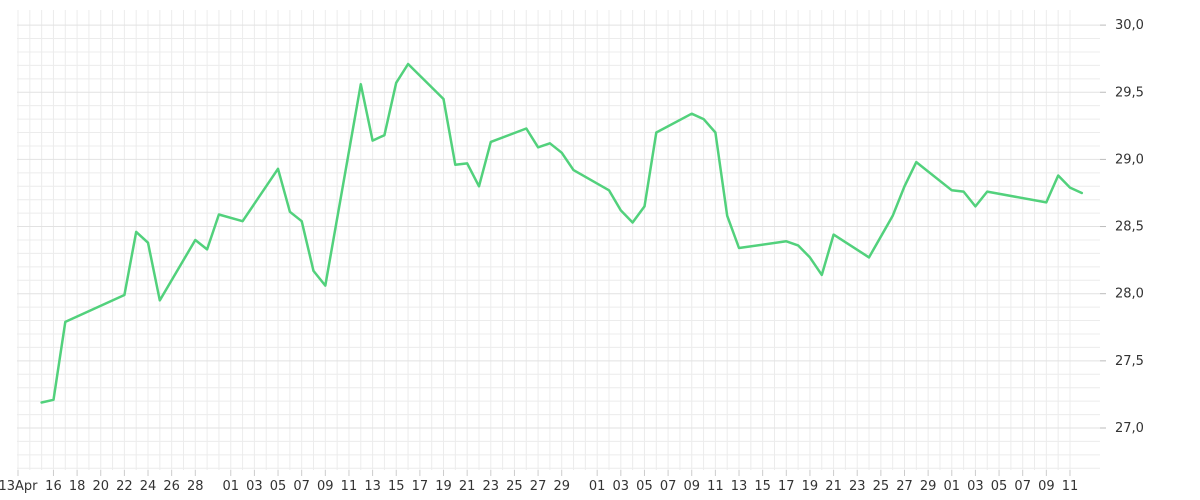  I want to click on y-tick-label: 28,5, so click(1129, 227).